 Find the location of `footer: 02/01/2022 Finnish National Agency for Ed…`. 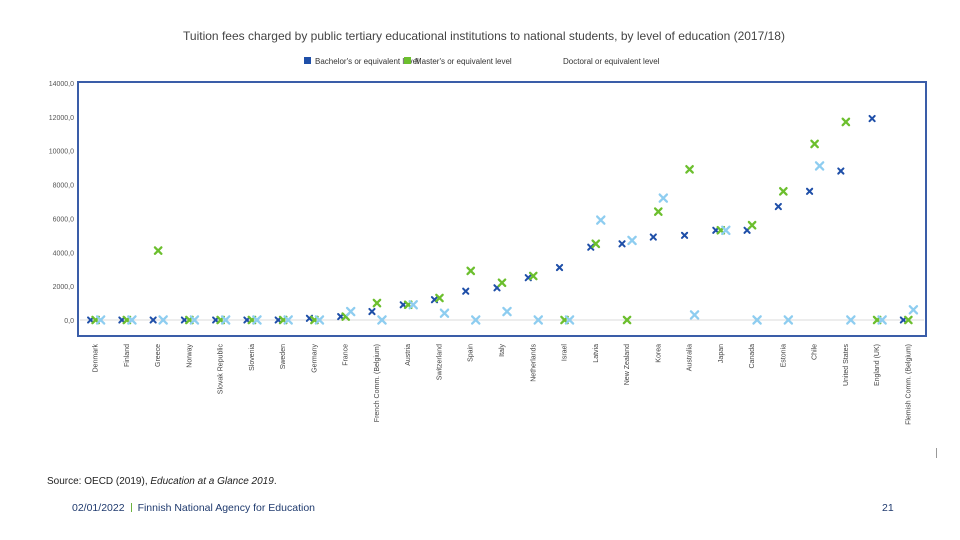

footer: 02/01/2022 Finnish National Agency for Ed… is located at coordinates (193, 508).